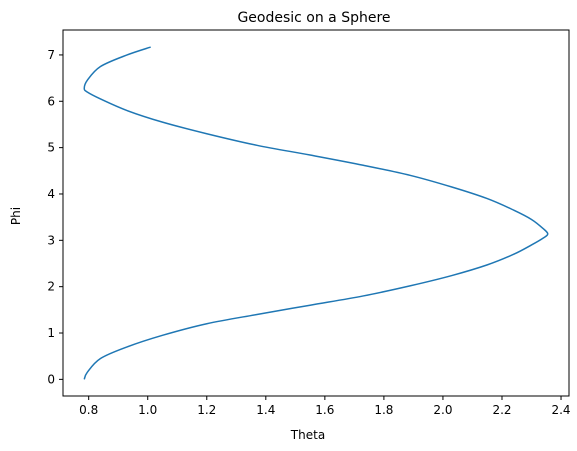 The image size is (577, 451). Describe the element at coordinates (383, 410) in the screenshot. I see `x-tick-label: 1.8` at that location.